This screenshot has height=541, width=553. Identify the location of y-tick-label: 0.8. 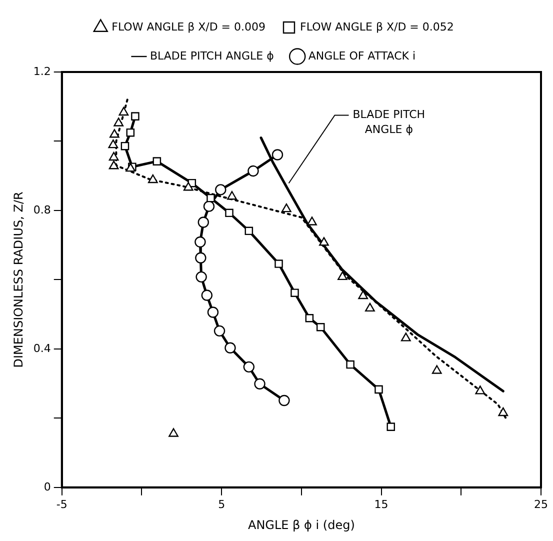
(42, 209).